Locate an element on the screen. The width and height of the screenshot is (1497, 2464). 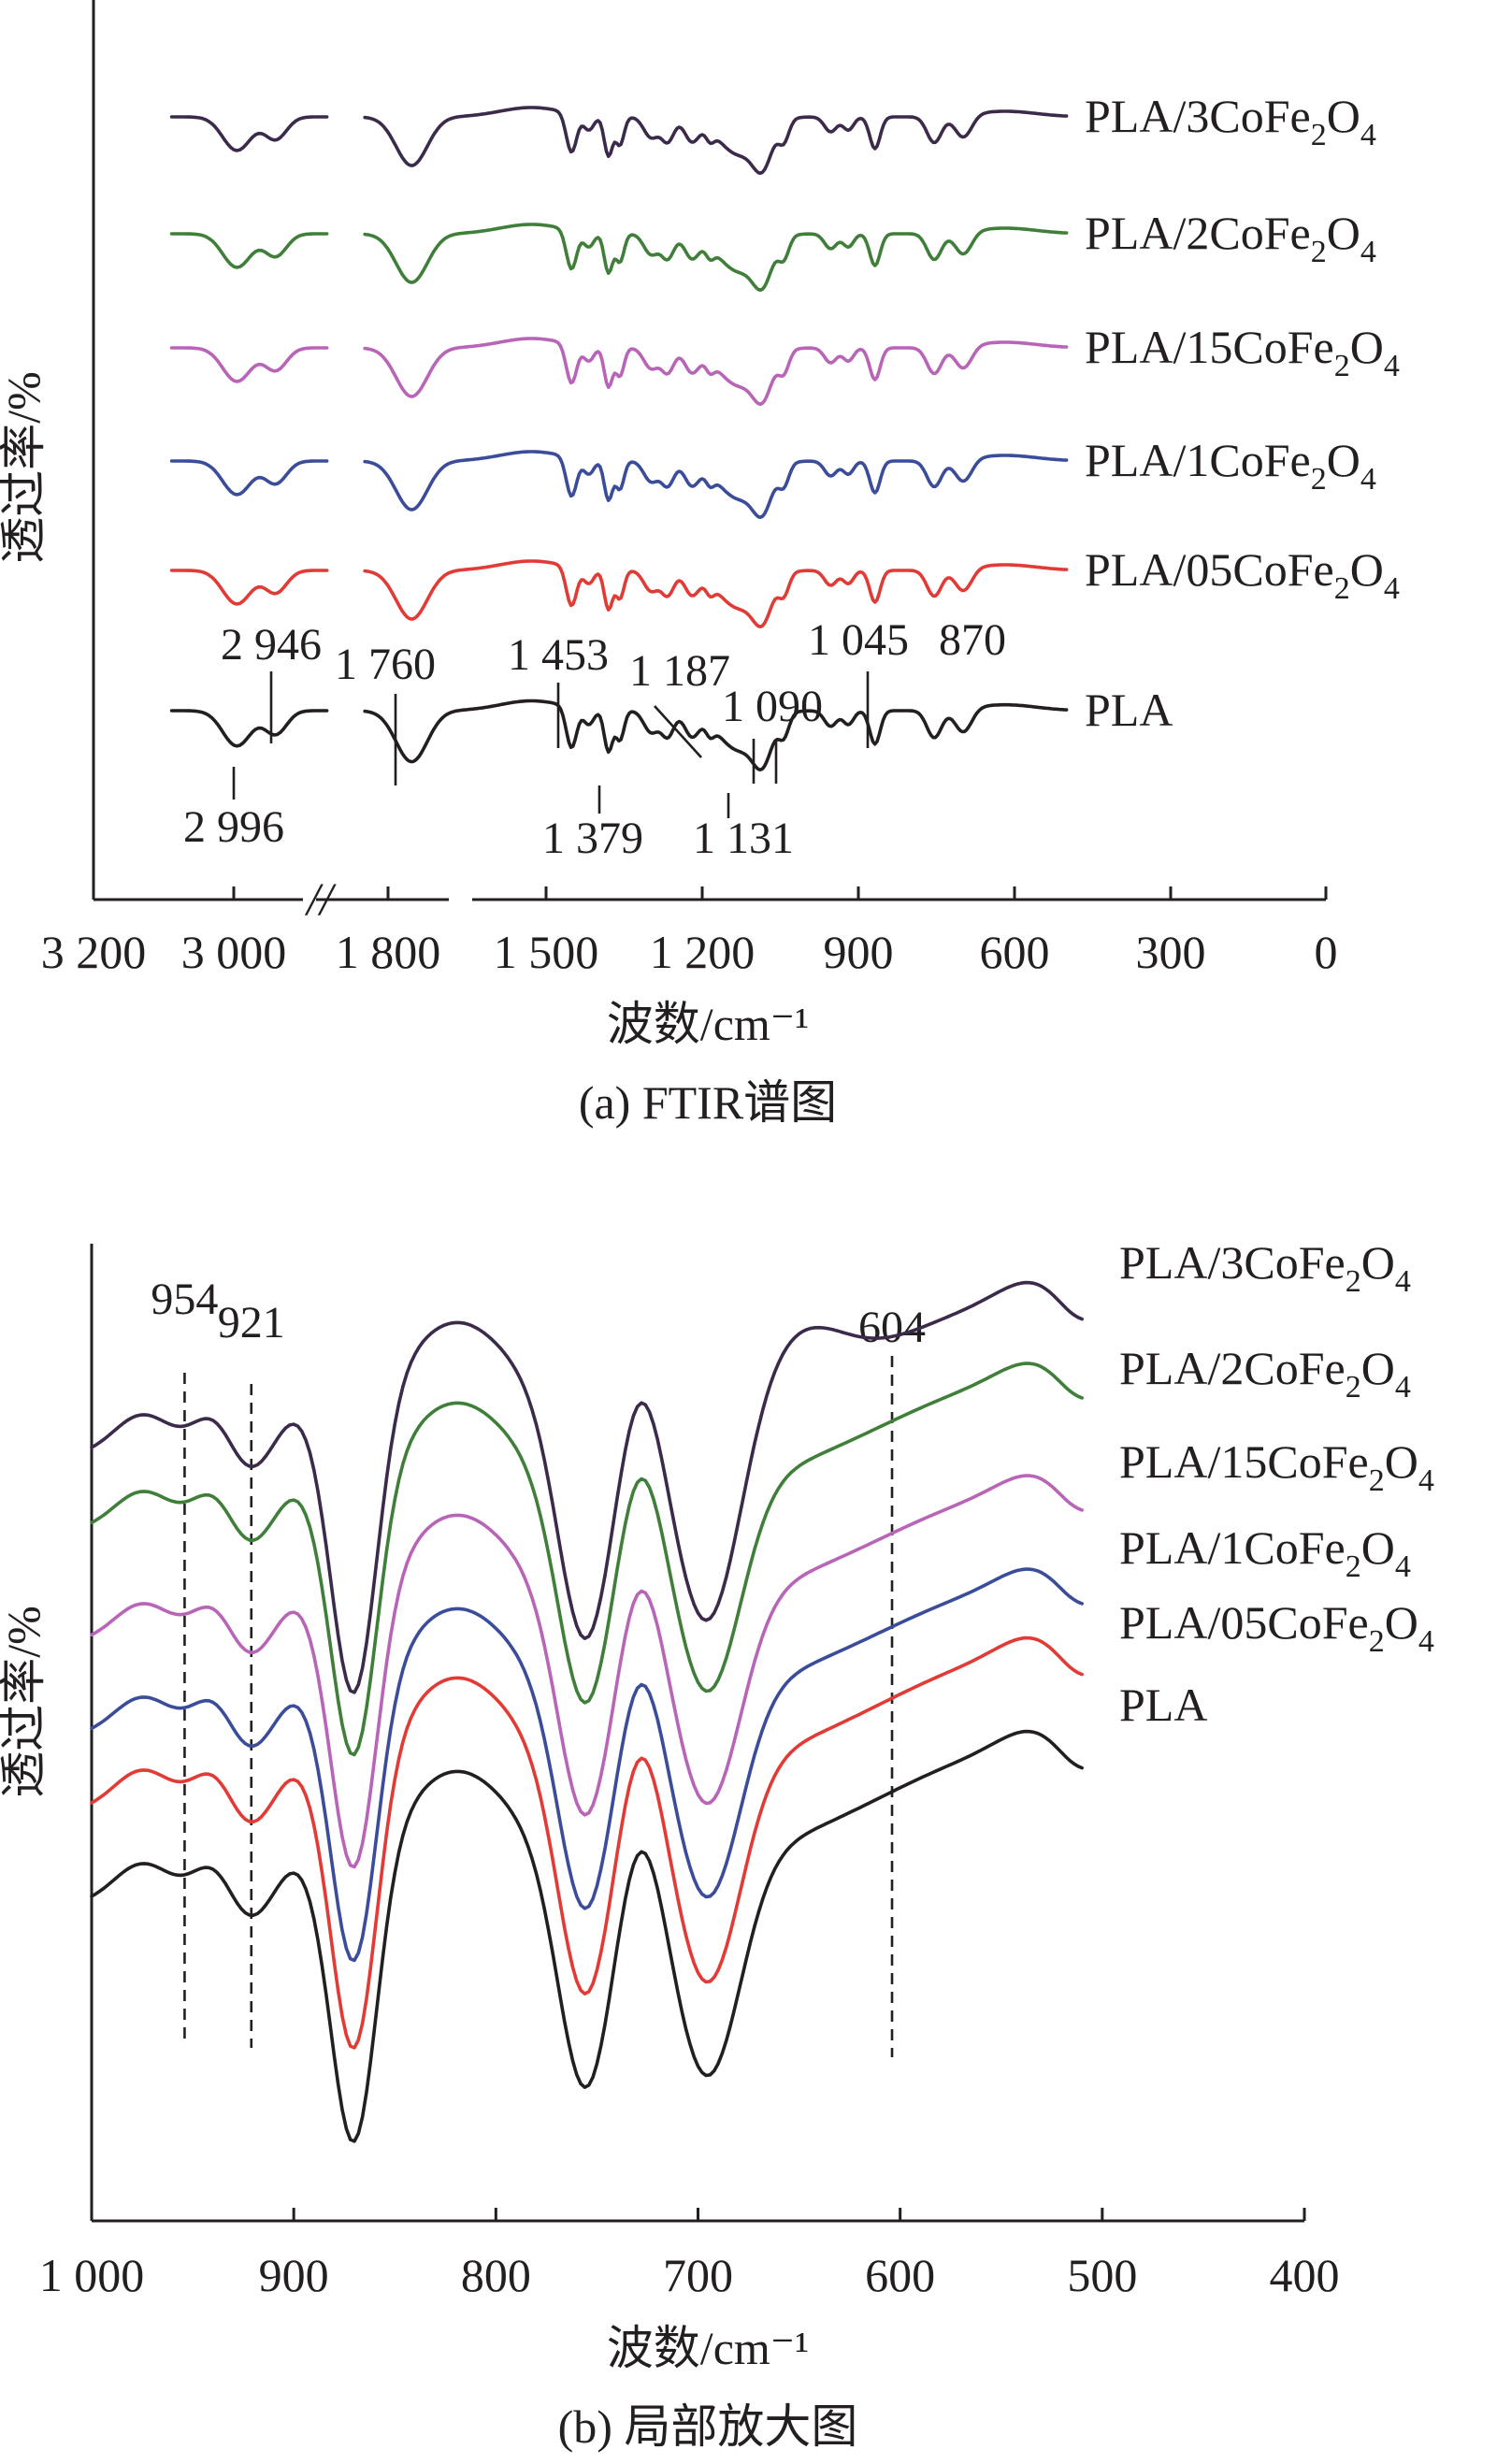
panel-a-peak-label: 1 131 is located at coordinates (743, 838).